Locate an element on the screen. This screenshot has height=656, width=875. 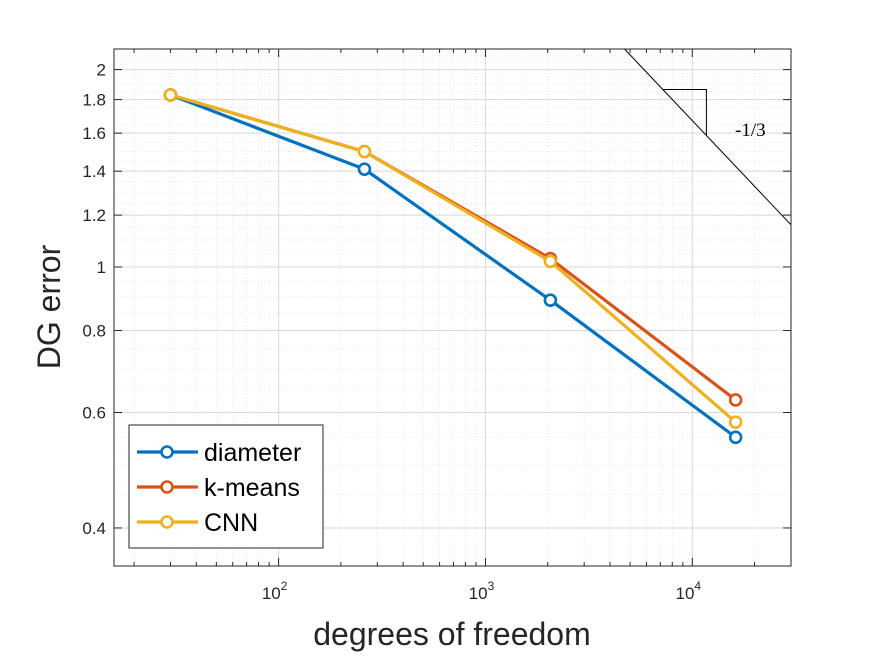
x-tick-label: 10⁴ is located at coordinates (689, 591).